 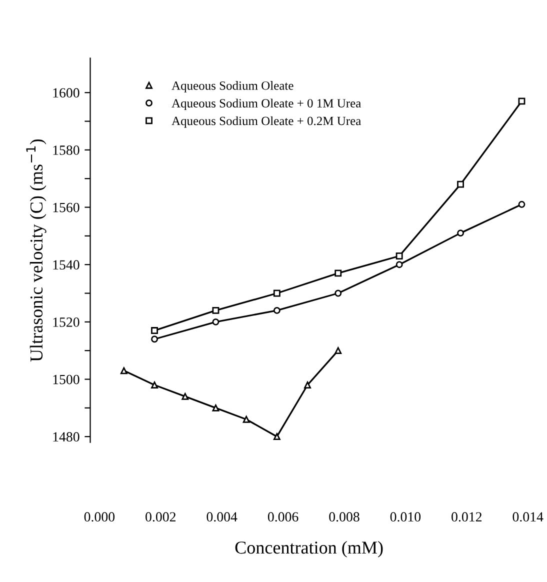 I want to click on y-tick-label: 1560, so click(x=66, y=207).